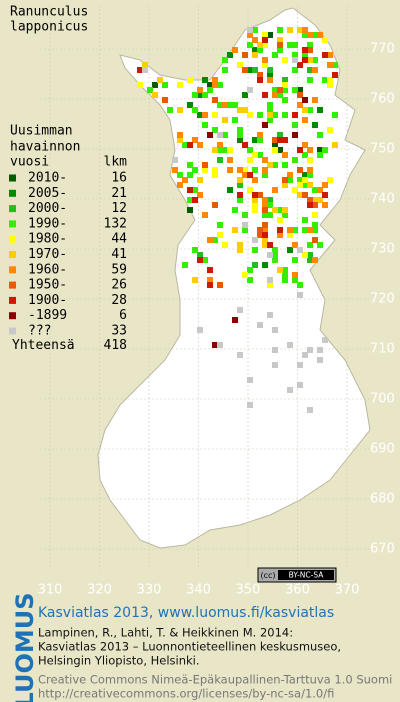 Image resolution: width=400 pixels, height=702 pixels. I want to click on x-tick-label: 340, so click(198, 590).